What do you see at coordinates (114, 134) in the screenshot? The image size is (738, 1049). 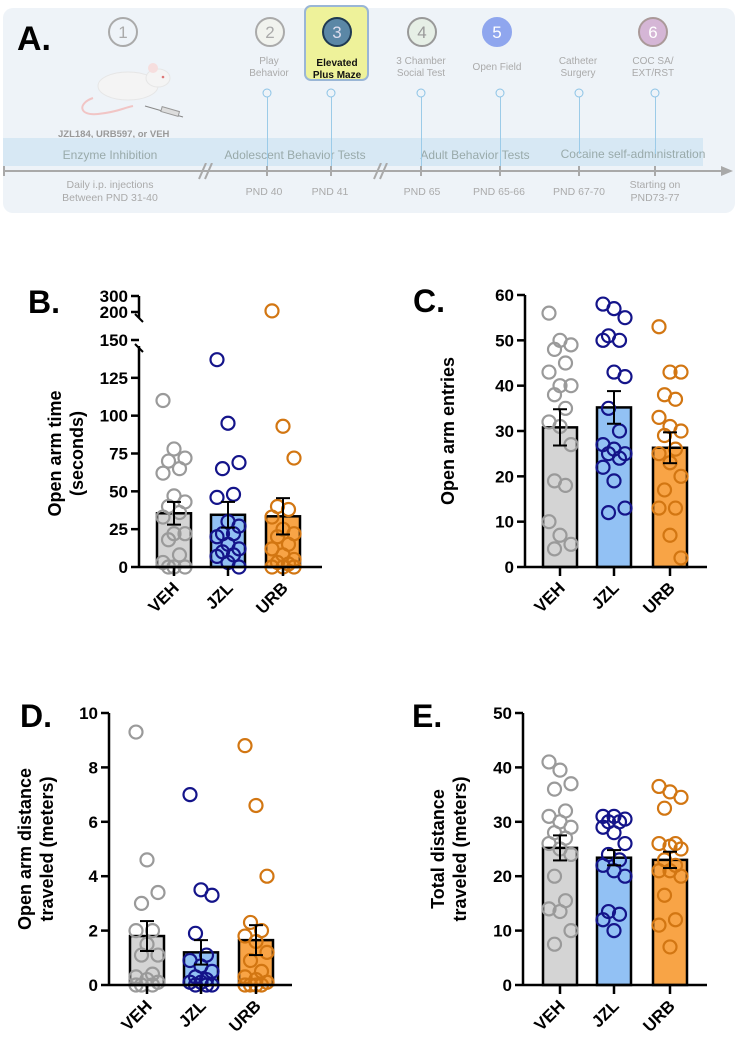 I see `treatment-label: JZL184, URB597, or VEH` at bounding box center [114, 134].